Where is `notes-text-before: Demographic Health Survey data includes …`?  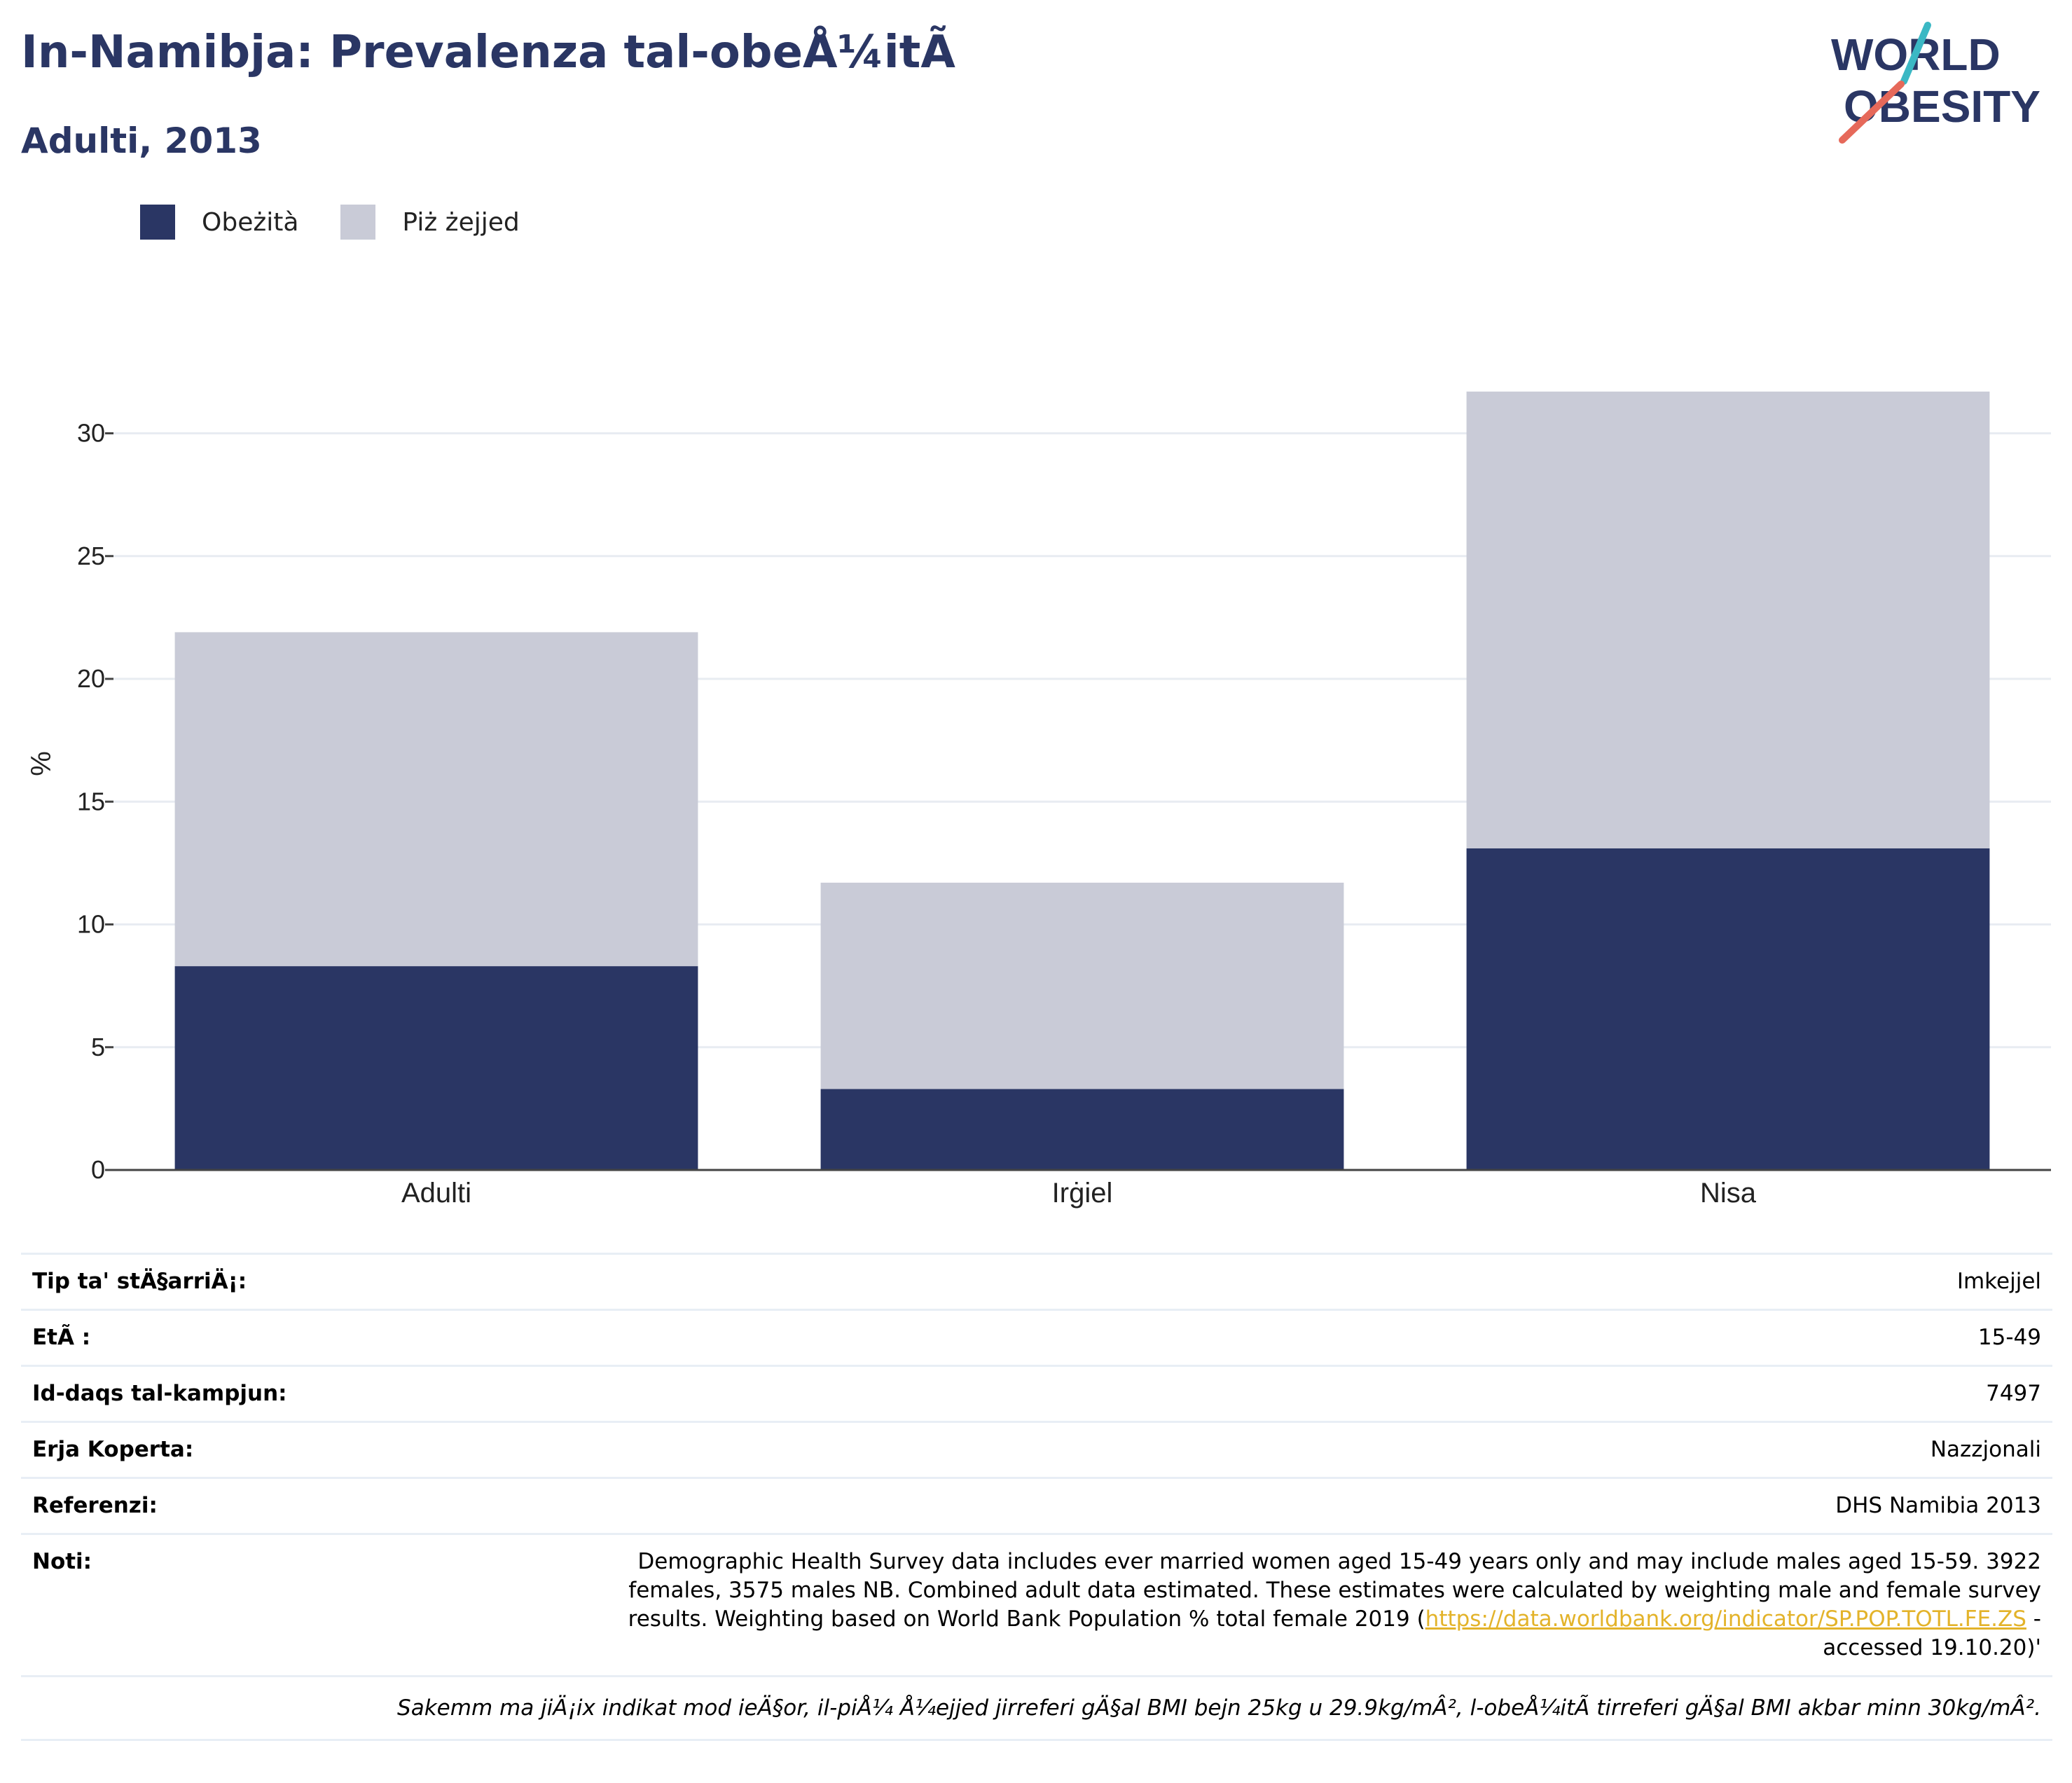 notes-text-before: Demographic Health Survey data includes … is located at coordinates (1335, 1590).